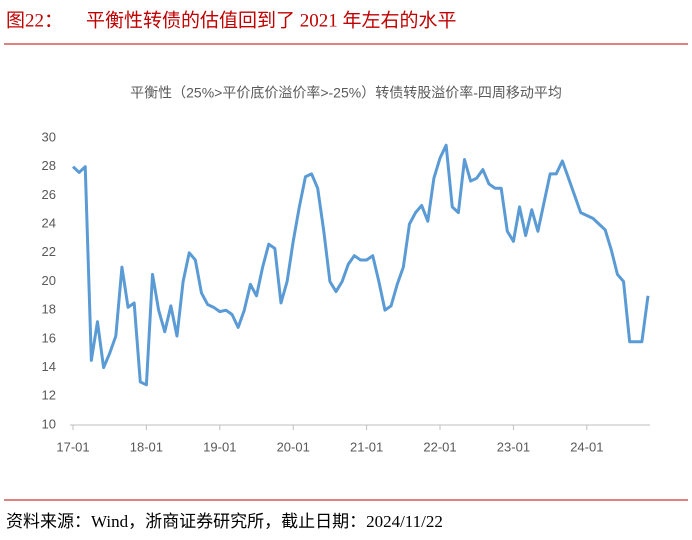 The image size is (692, 540). I want to click on y-tick-label: 20, so click(49, 280).